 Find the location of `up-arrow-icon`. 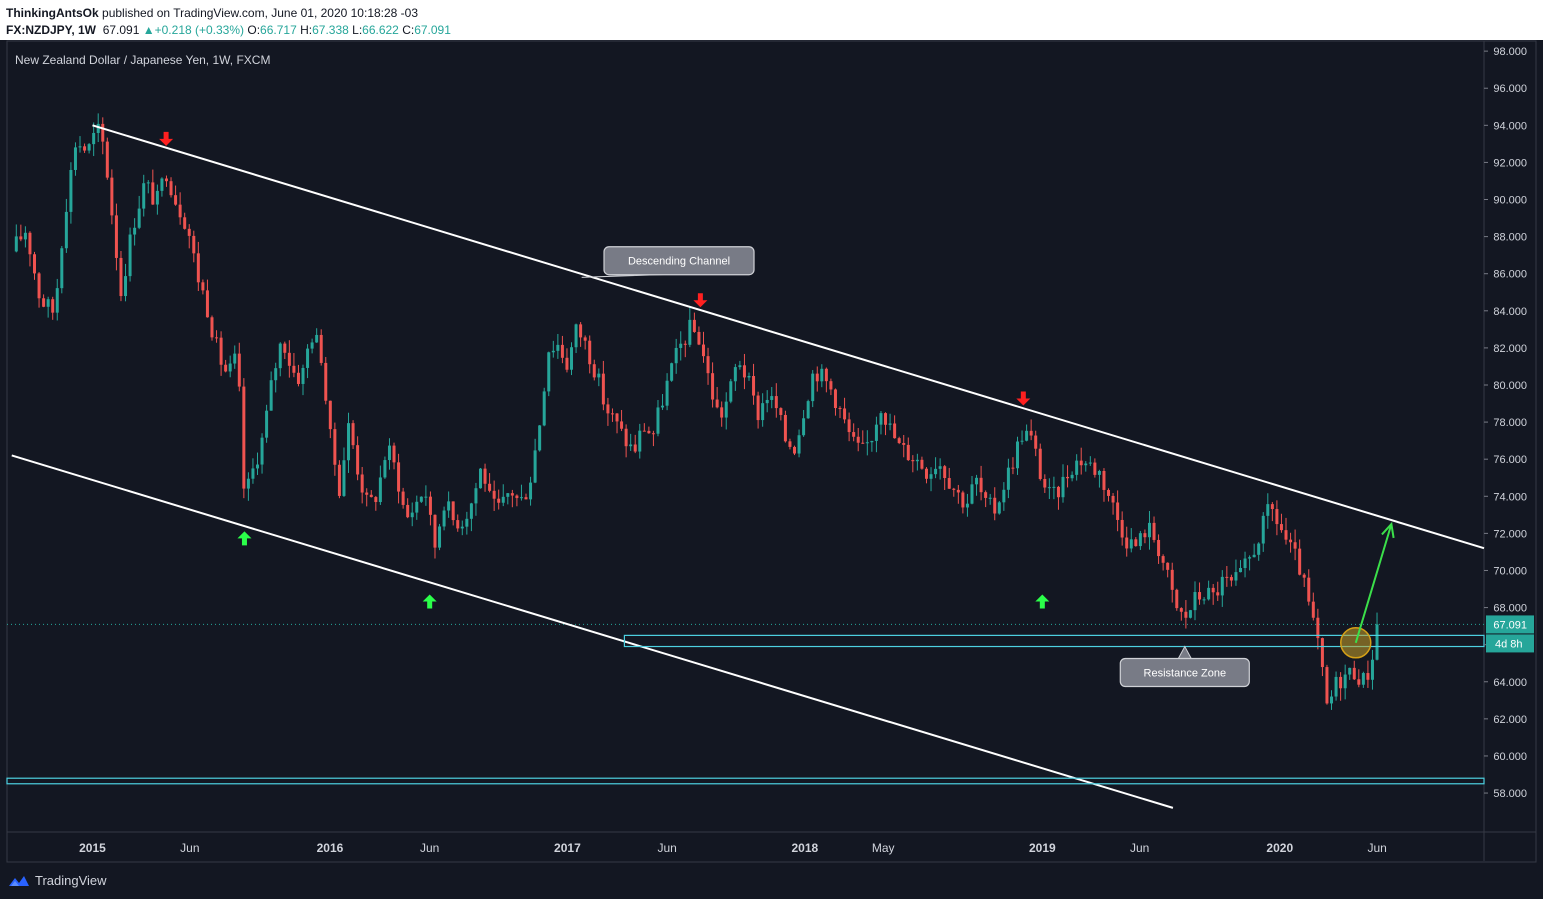

up-arrow-icon is located at coordinates (244, 538).